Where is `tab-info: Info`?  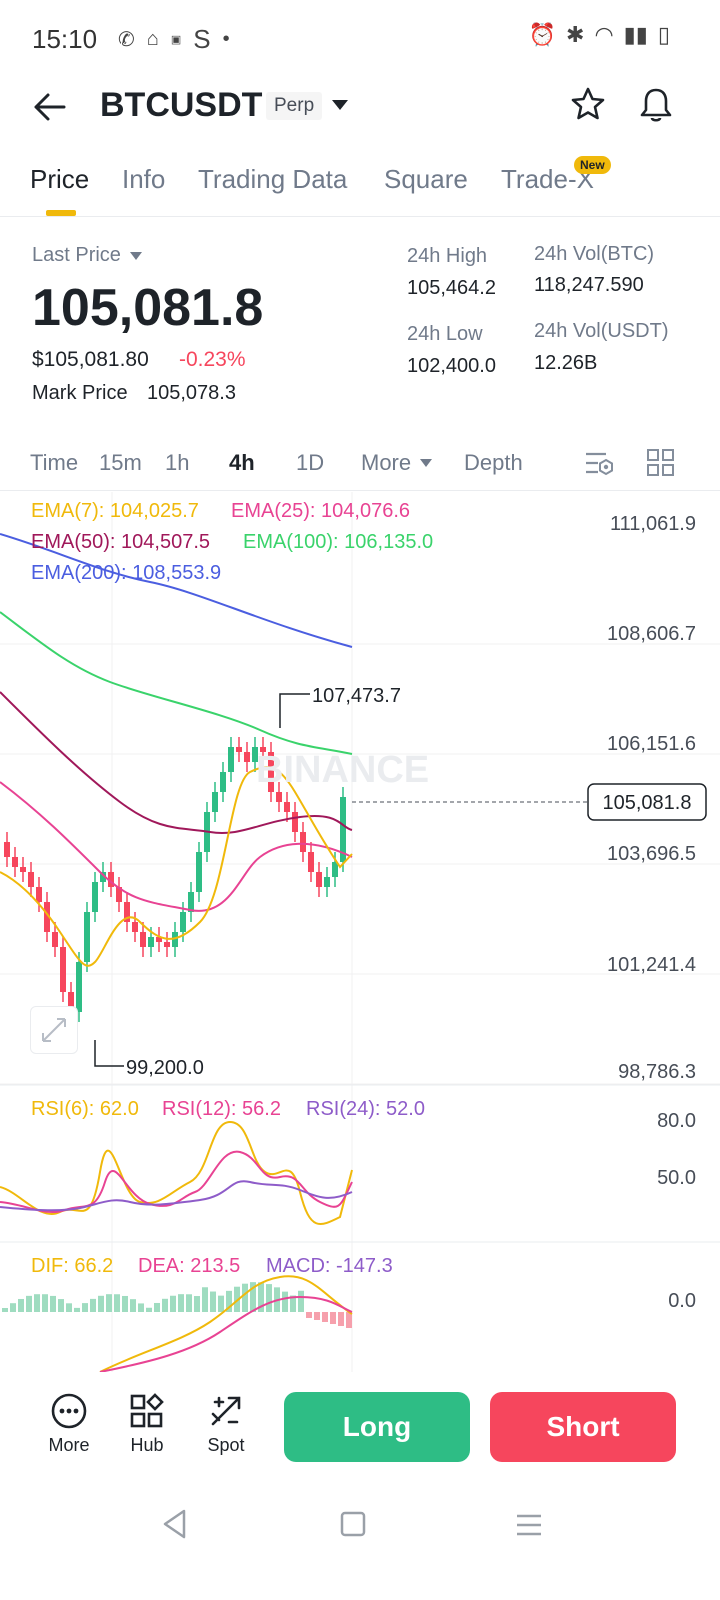
tab-info: Info is located at coordinates (144, 179).